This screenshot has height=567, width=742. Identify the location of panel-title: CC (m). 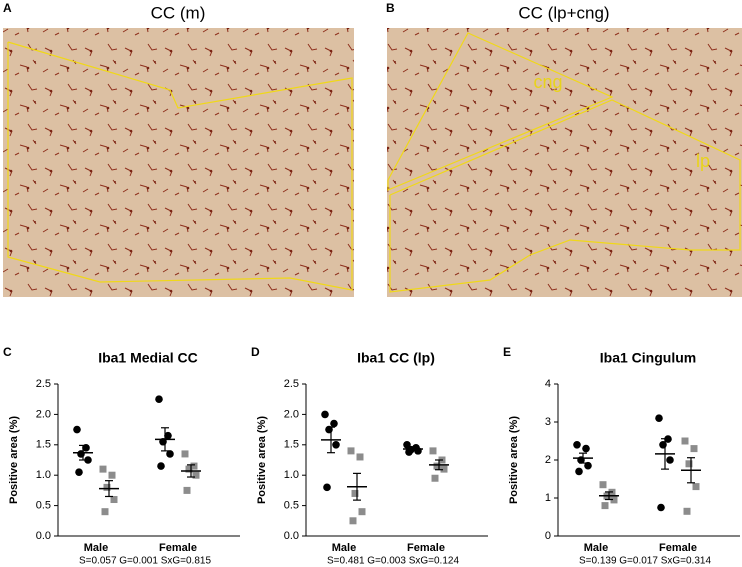
(178, 12).